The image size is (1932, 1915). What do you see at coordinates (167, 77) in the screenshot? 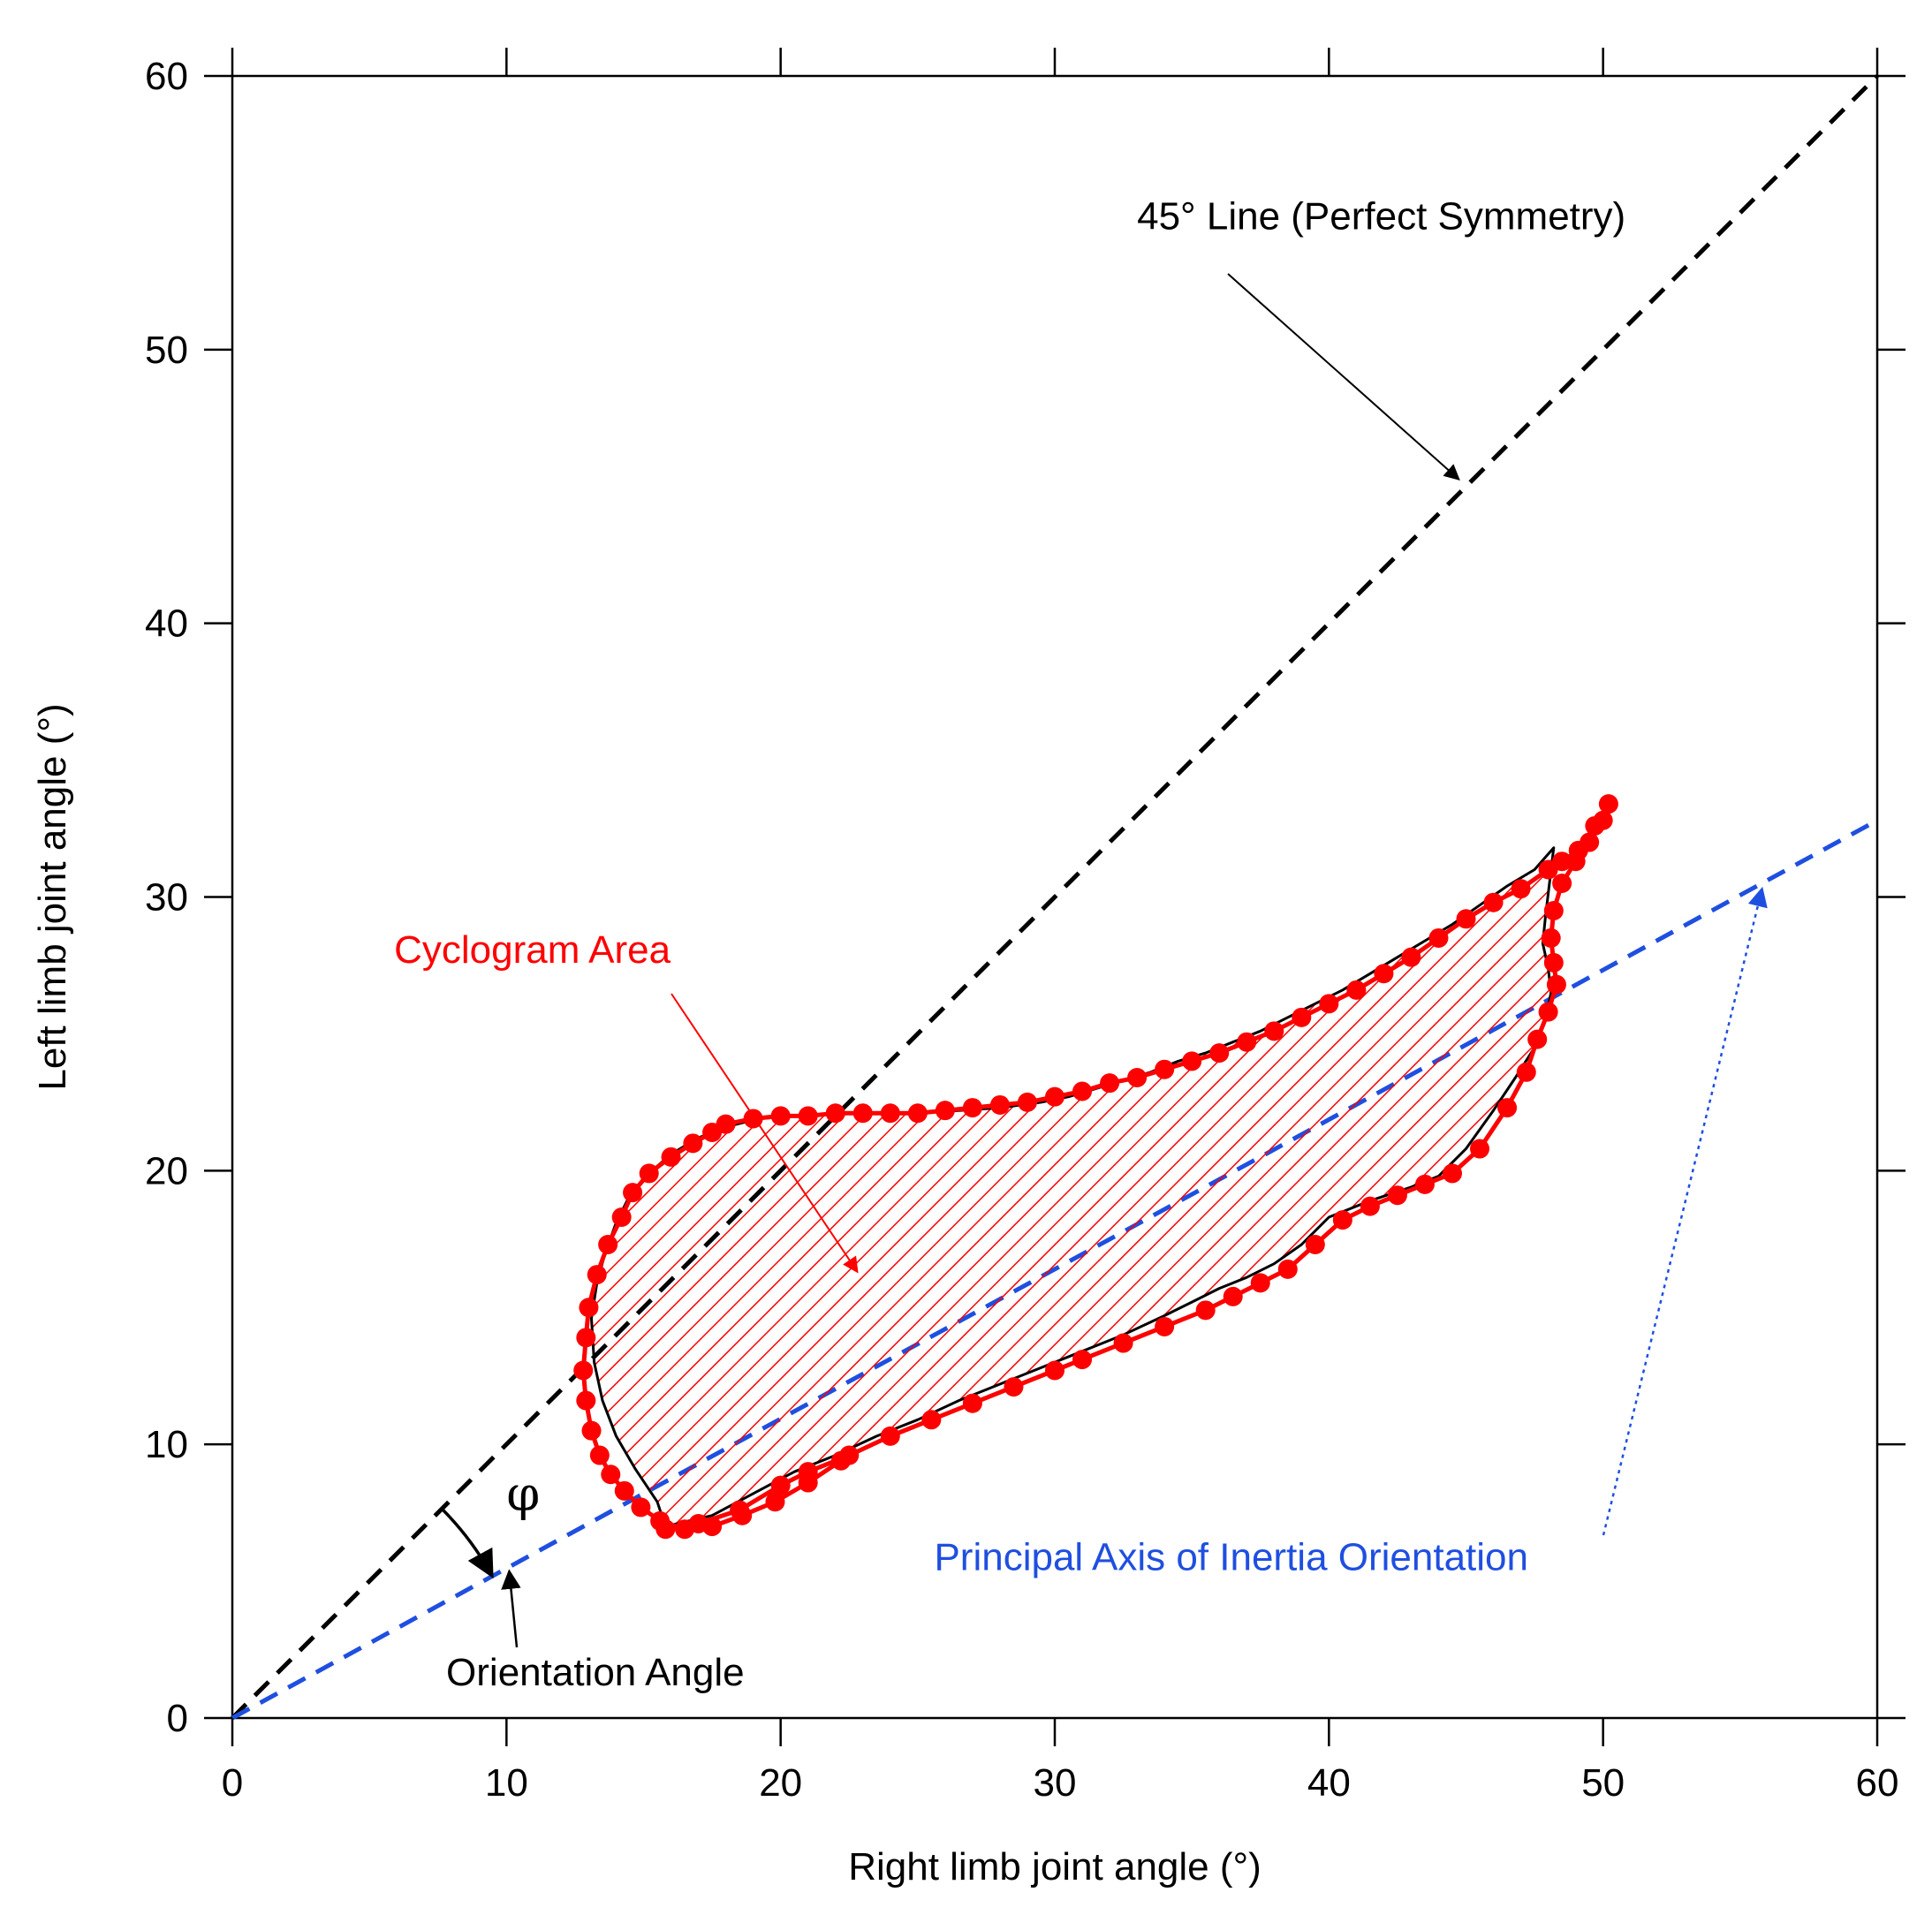
I see `y-tick-label: 60` at bounding box center [167, 77].